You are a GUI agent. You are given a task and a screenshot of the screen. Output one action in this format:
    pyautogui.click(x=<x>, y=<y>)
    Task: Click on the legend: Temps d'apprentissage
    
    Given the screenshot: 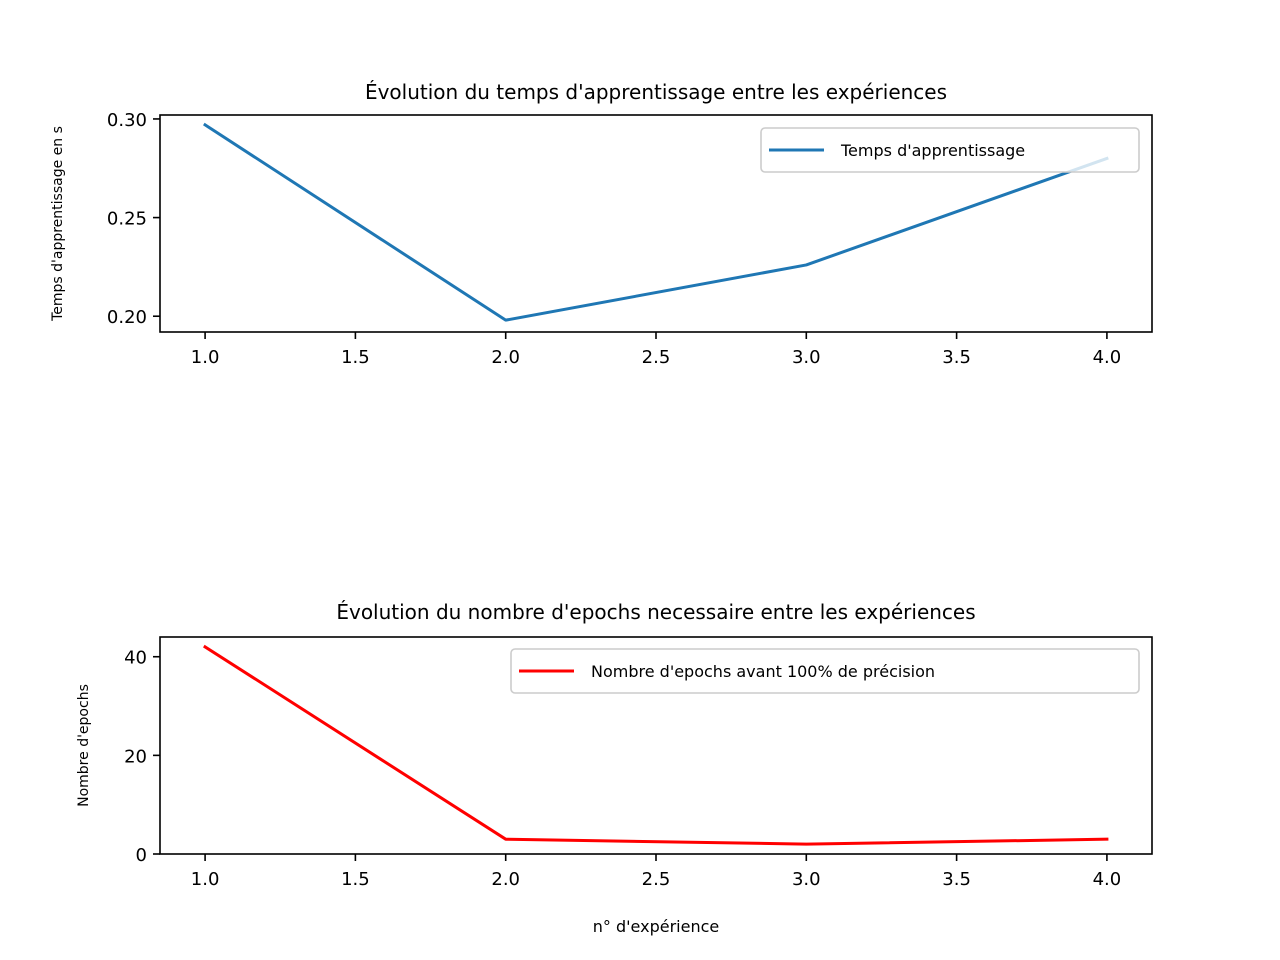 What is the action you would take?
    pyautogui.click(x=950, y=150)
    